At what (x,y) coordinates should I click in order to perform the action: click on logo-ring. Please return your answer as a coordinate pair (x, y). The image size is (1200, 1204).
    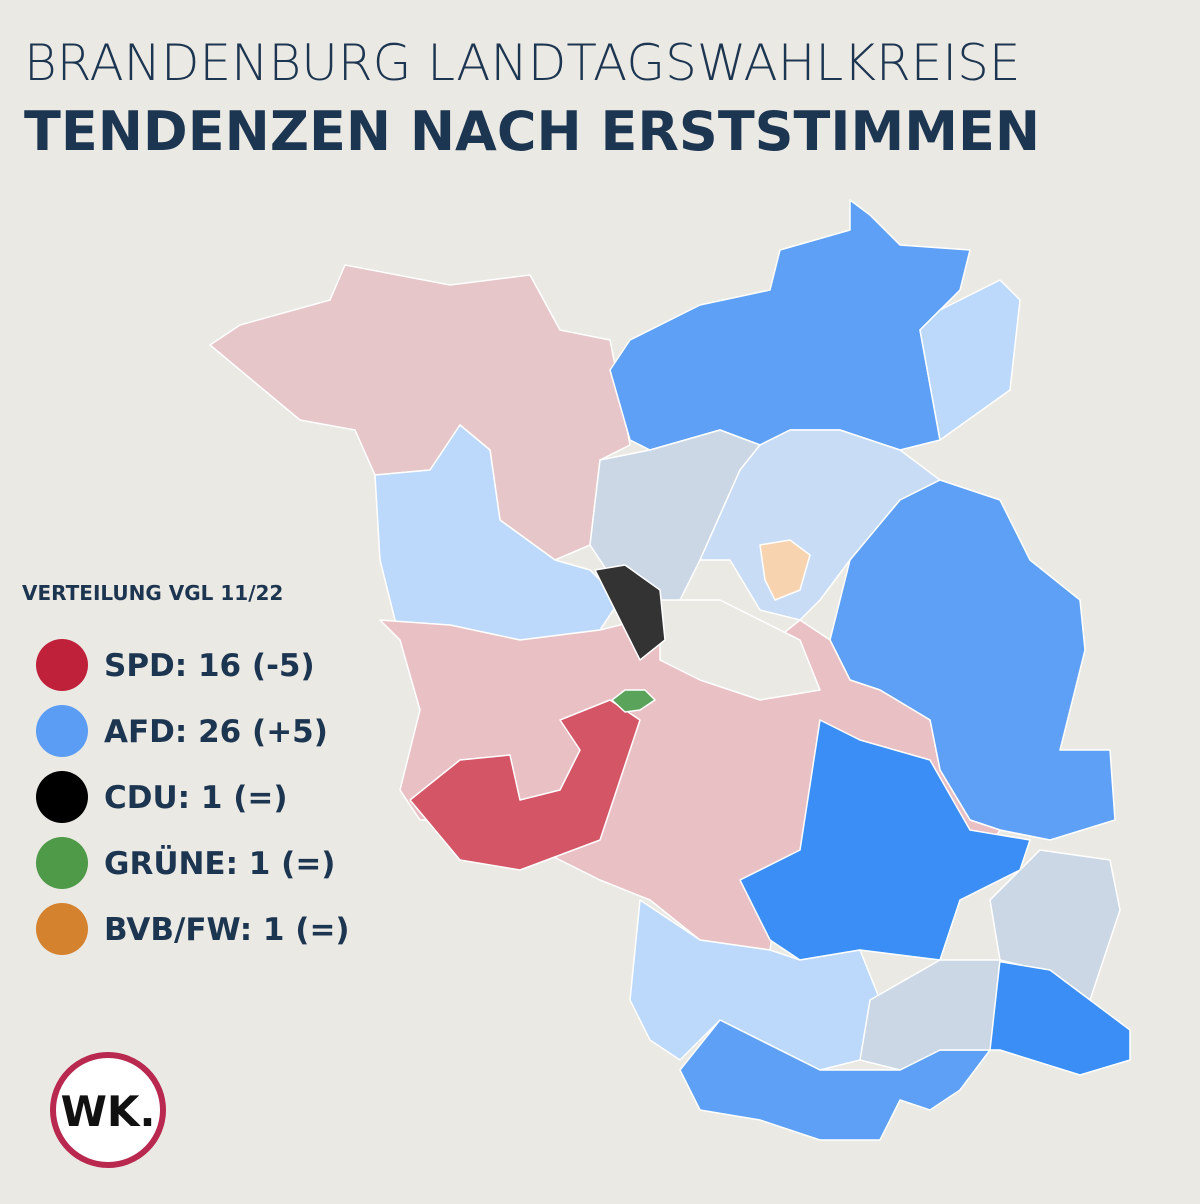
    Looking at the image, I should click on (108, 1110).